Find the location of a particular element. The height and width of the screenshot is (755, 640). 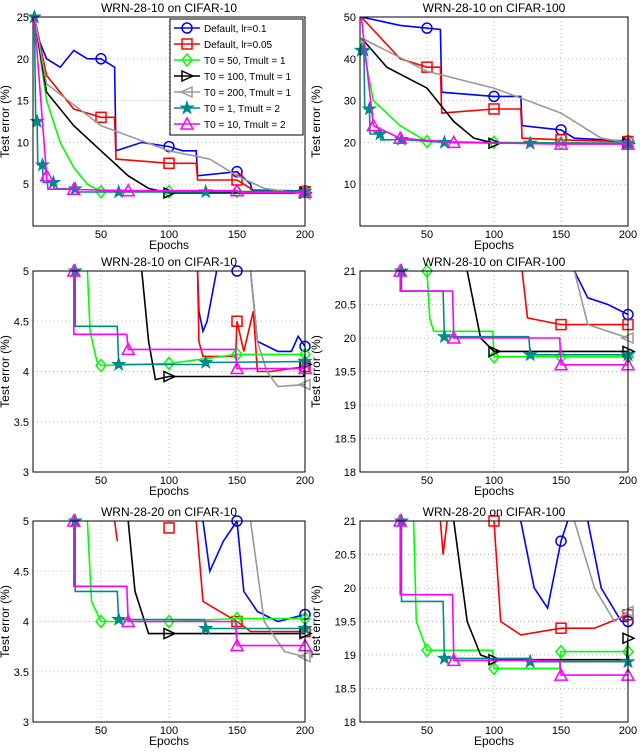

y-tick-label: 18 is located at coordinates (350, 723).